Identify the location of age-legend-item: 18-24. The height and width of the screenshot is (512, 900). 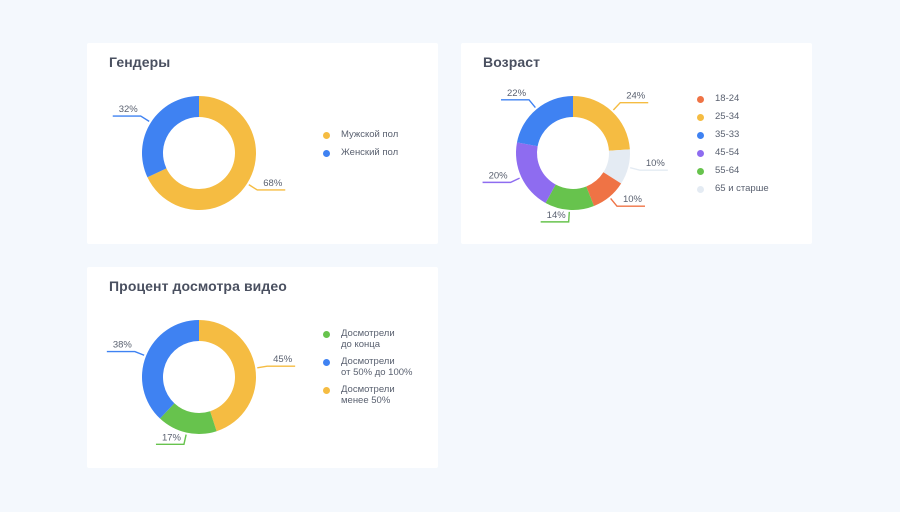
(733, 102).